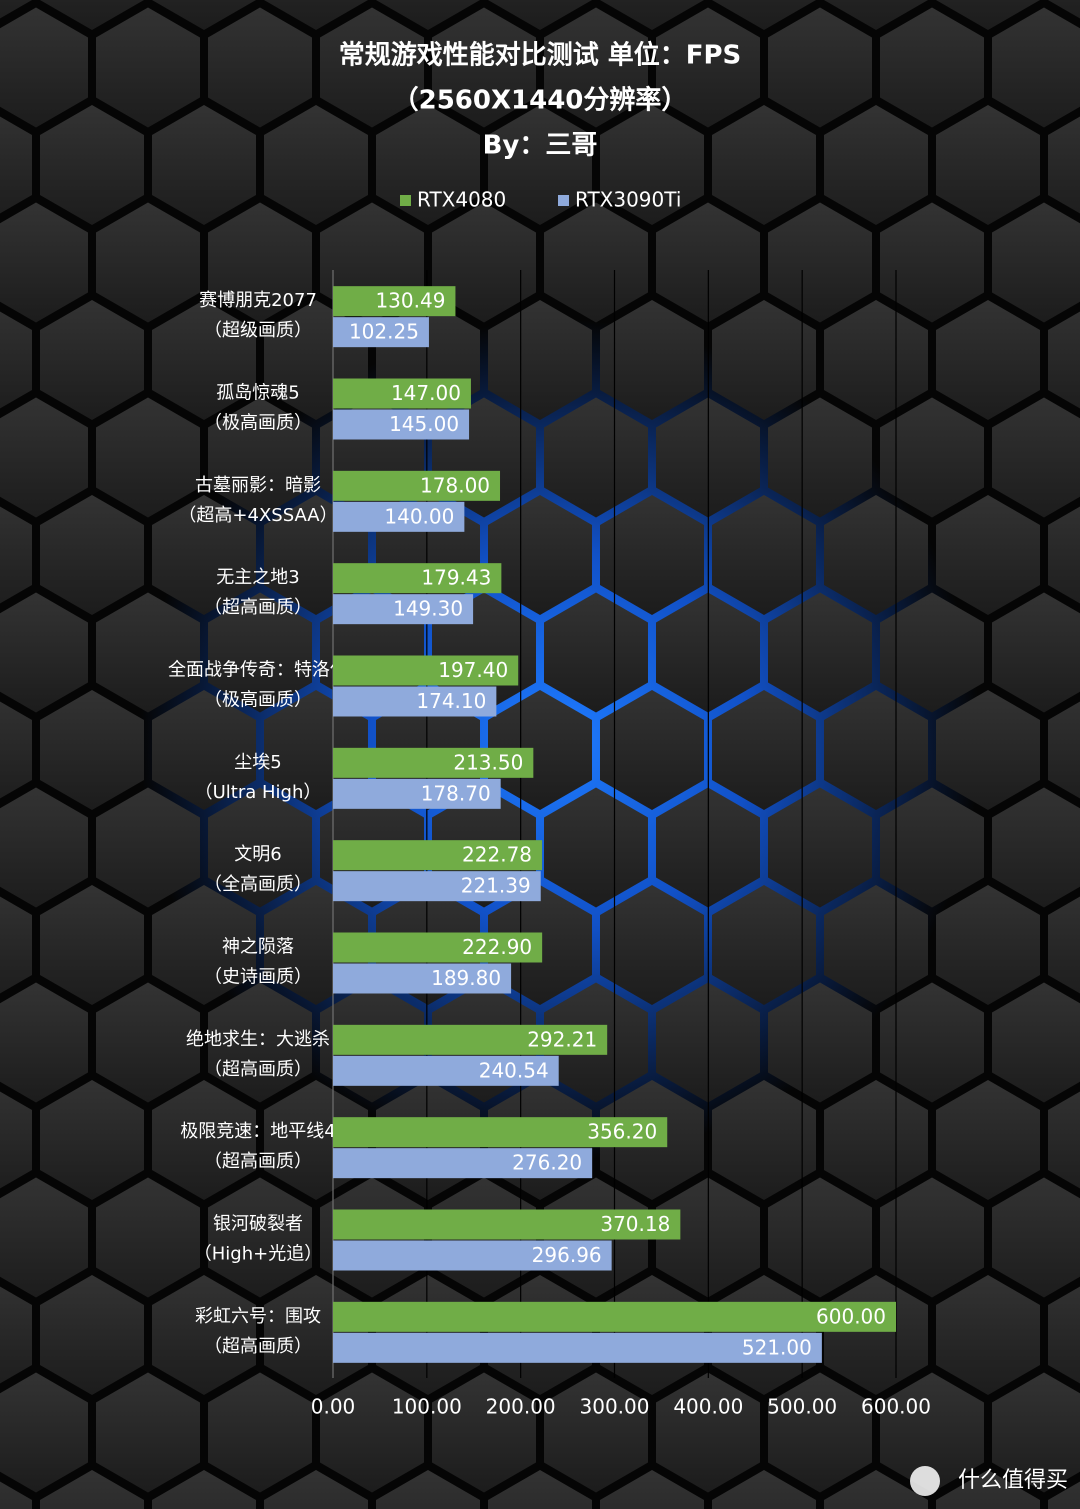 The image size is (1080, 1509). I want to click on value-label: 149.30, so click(428, 609).